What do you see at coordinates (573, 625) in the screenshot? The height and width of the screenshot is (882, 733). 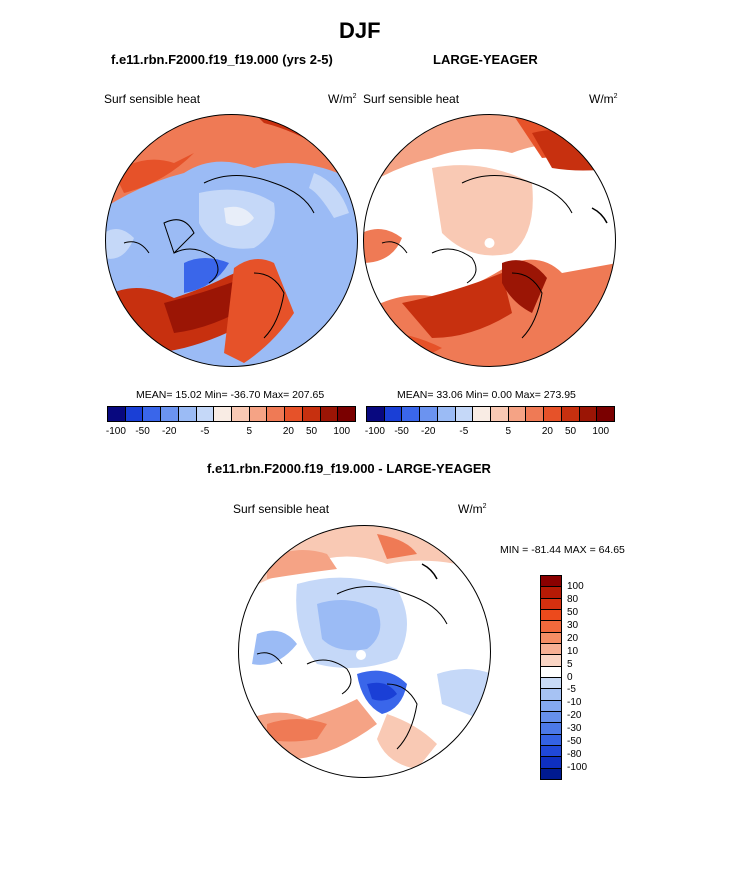 I see `colorbar-tick-label: 30` at bounding box center [573, 625].